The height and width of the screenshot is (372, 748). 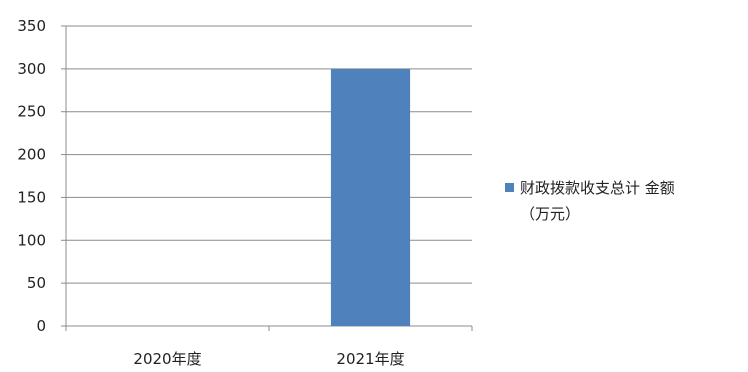 What do you see at coordinates (31, 197) in the screenshot?
I see `y-tick-label: 150` at bounding box center [31, 197].